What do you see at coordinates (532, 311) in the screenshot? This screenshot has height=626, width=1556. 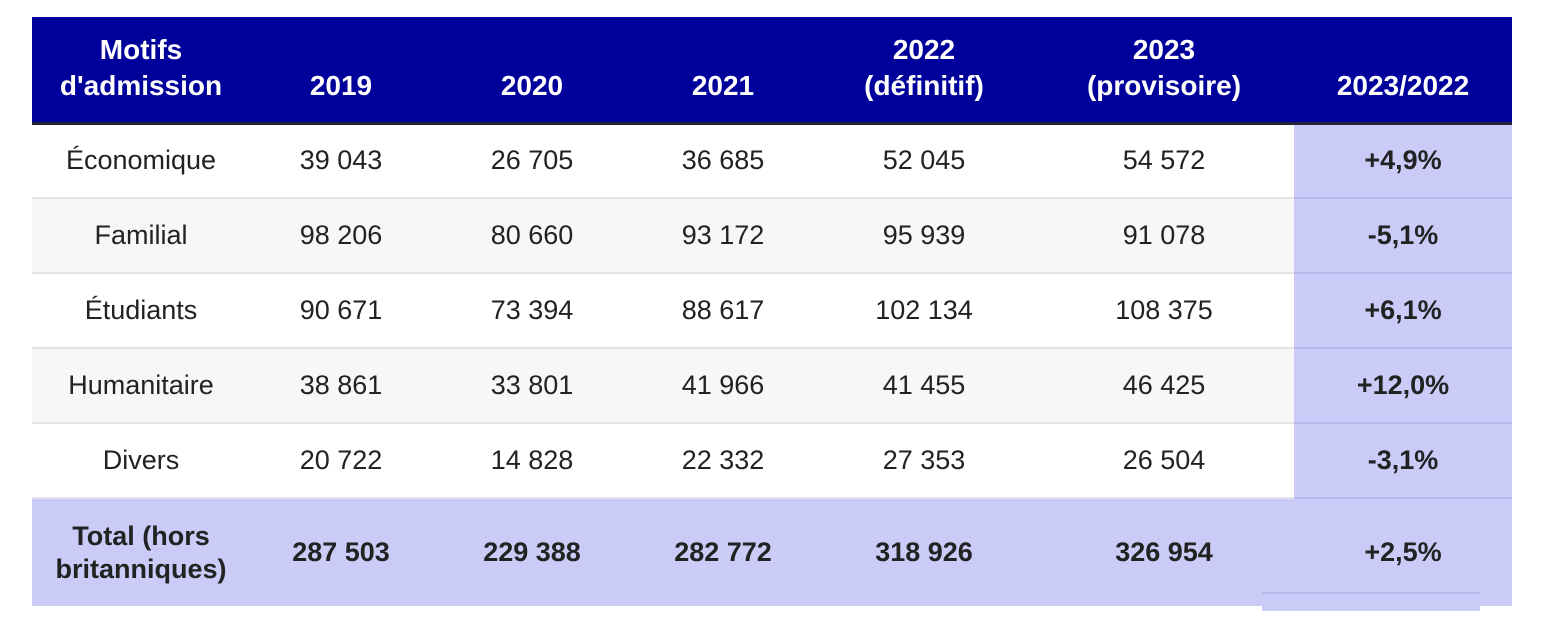 I see `cell-2020: 73 394` at bounding box center [532, 311].